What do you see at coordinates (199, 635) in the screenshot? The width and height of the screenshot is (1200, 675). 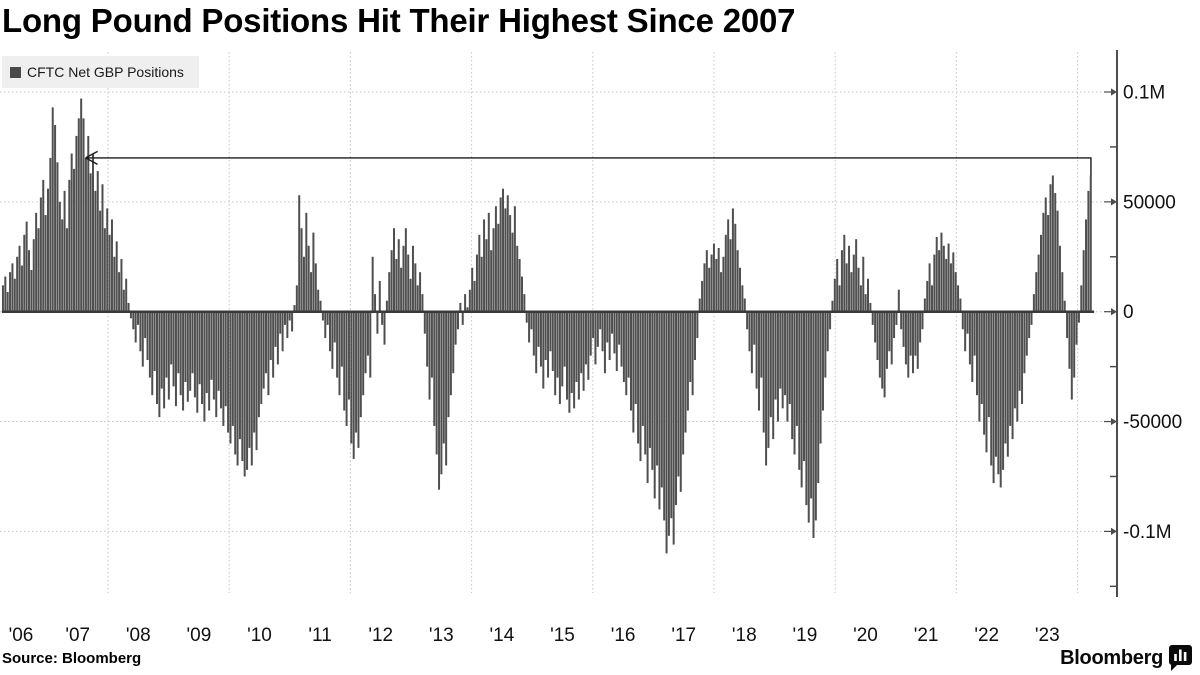 I see `x-tick-label: '09` at bounding box center [199, 635].